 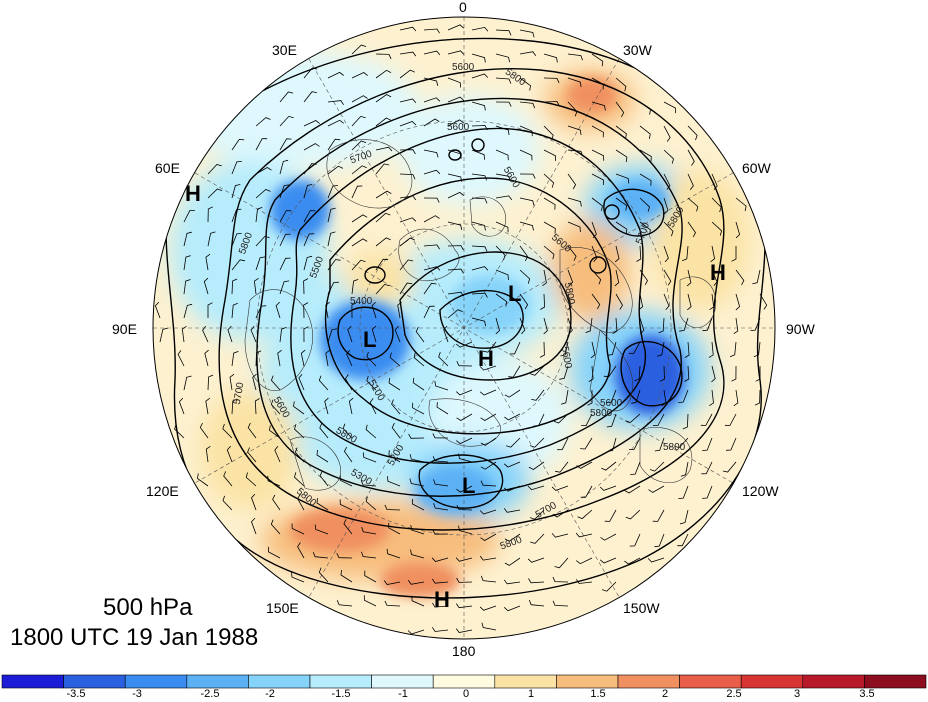 I want to click on colorbar-tick: -3.5, so click(x=76, y=694).